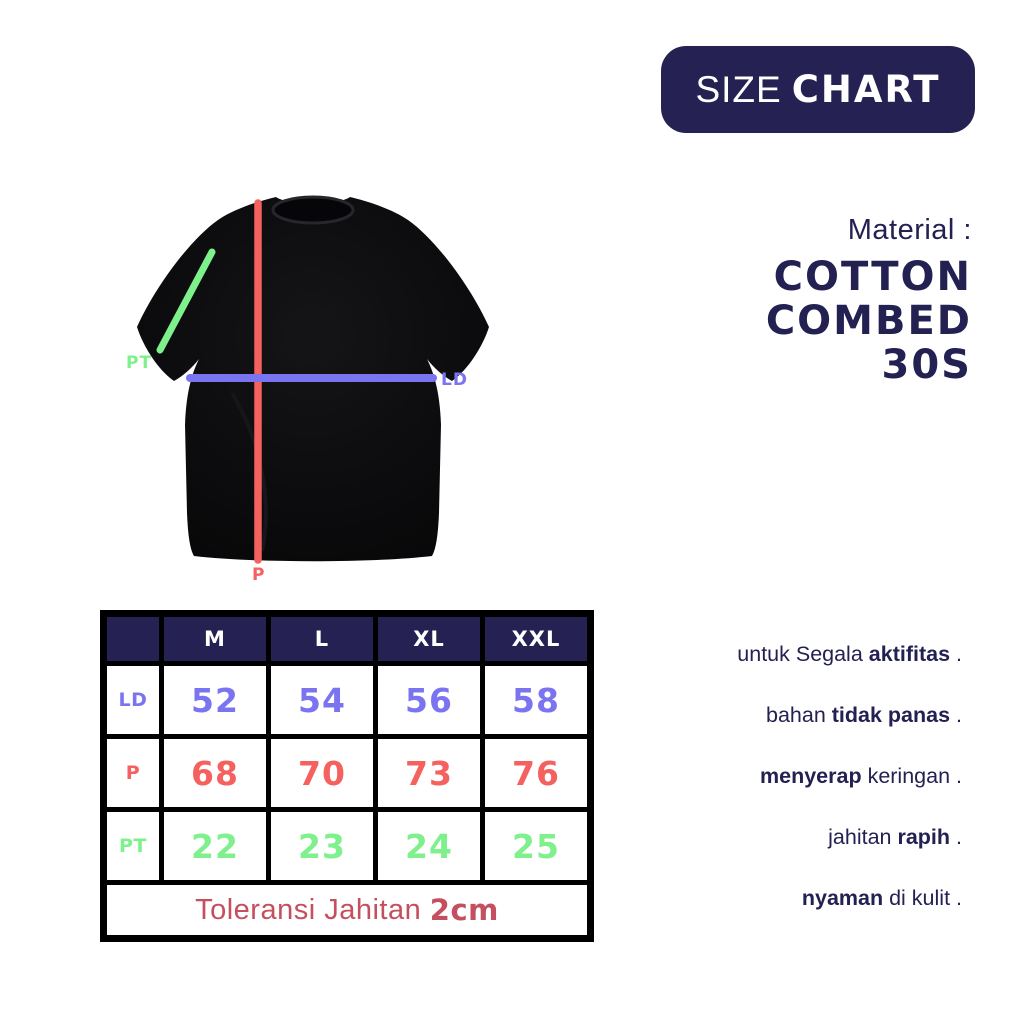  What do you see at coordinates (895, 837) in the screenshot?
I see `feature-neat-stitching: jahitan rapih .` at bounding box center [895, 837].